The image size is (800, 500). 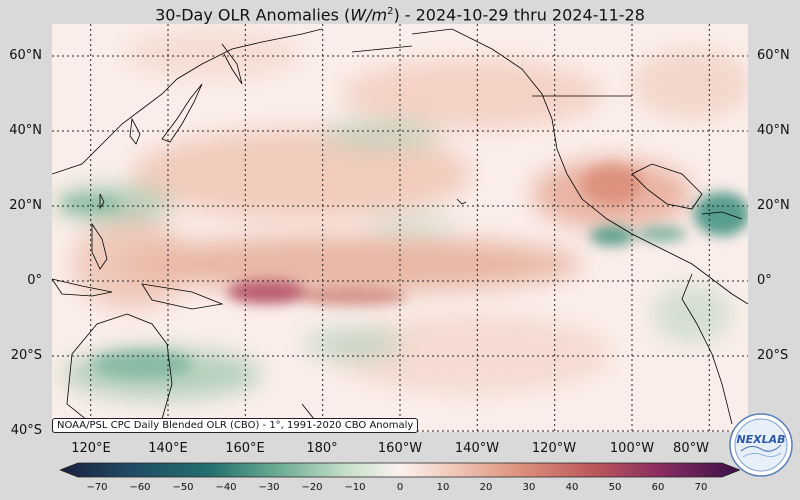 What do you see at coordinates (25, 55) in the screenshot?
I see `lat-label-left: 60°N` at bounding box center [25, 55].